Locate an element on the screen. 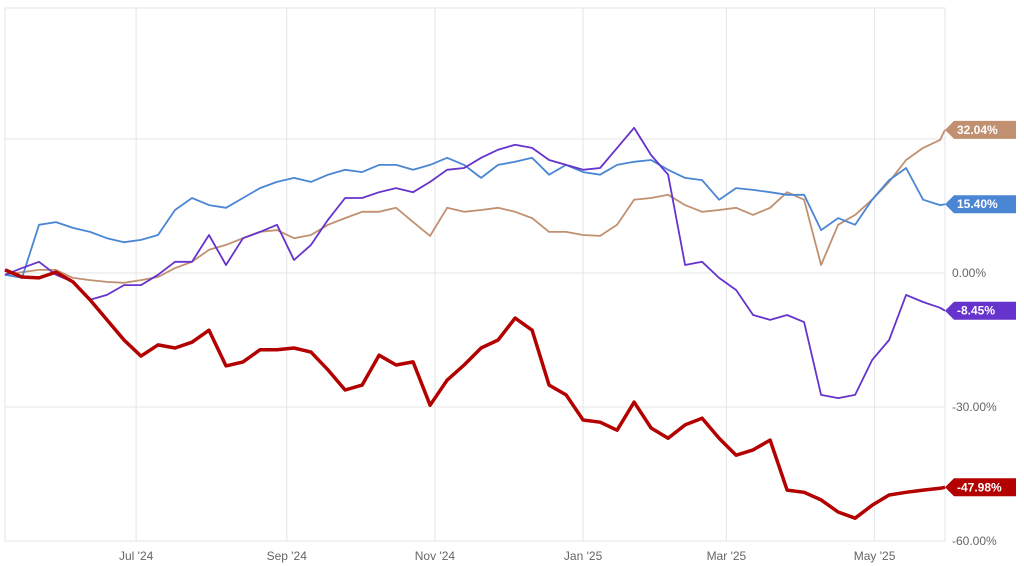 Image resolution: width=1024 pixels, height=566 pixels. end-label-text: -47.98% is located at coordinates (979, 487).